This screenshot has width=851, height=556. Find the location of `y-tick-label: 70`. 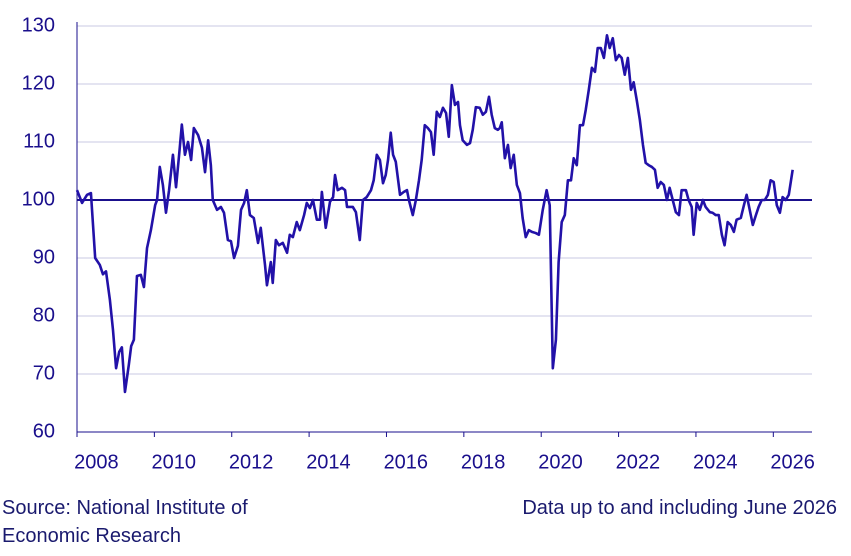

y-tick-label: 70 is located at coordinates (44, 373).